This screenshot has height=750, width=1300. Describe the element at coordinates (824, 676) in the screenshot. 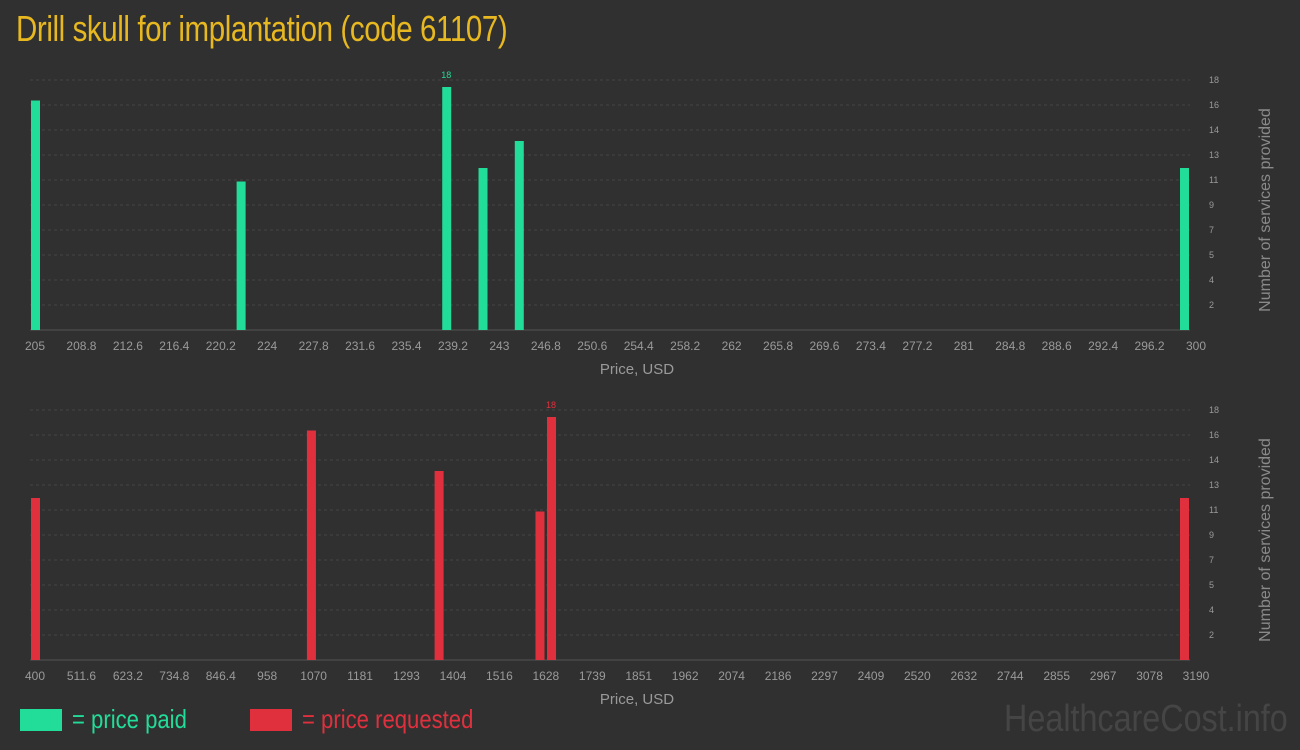

I see `x-tick-label: 2297` at that location.